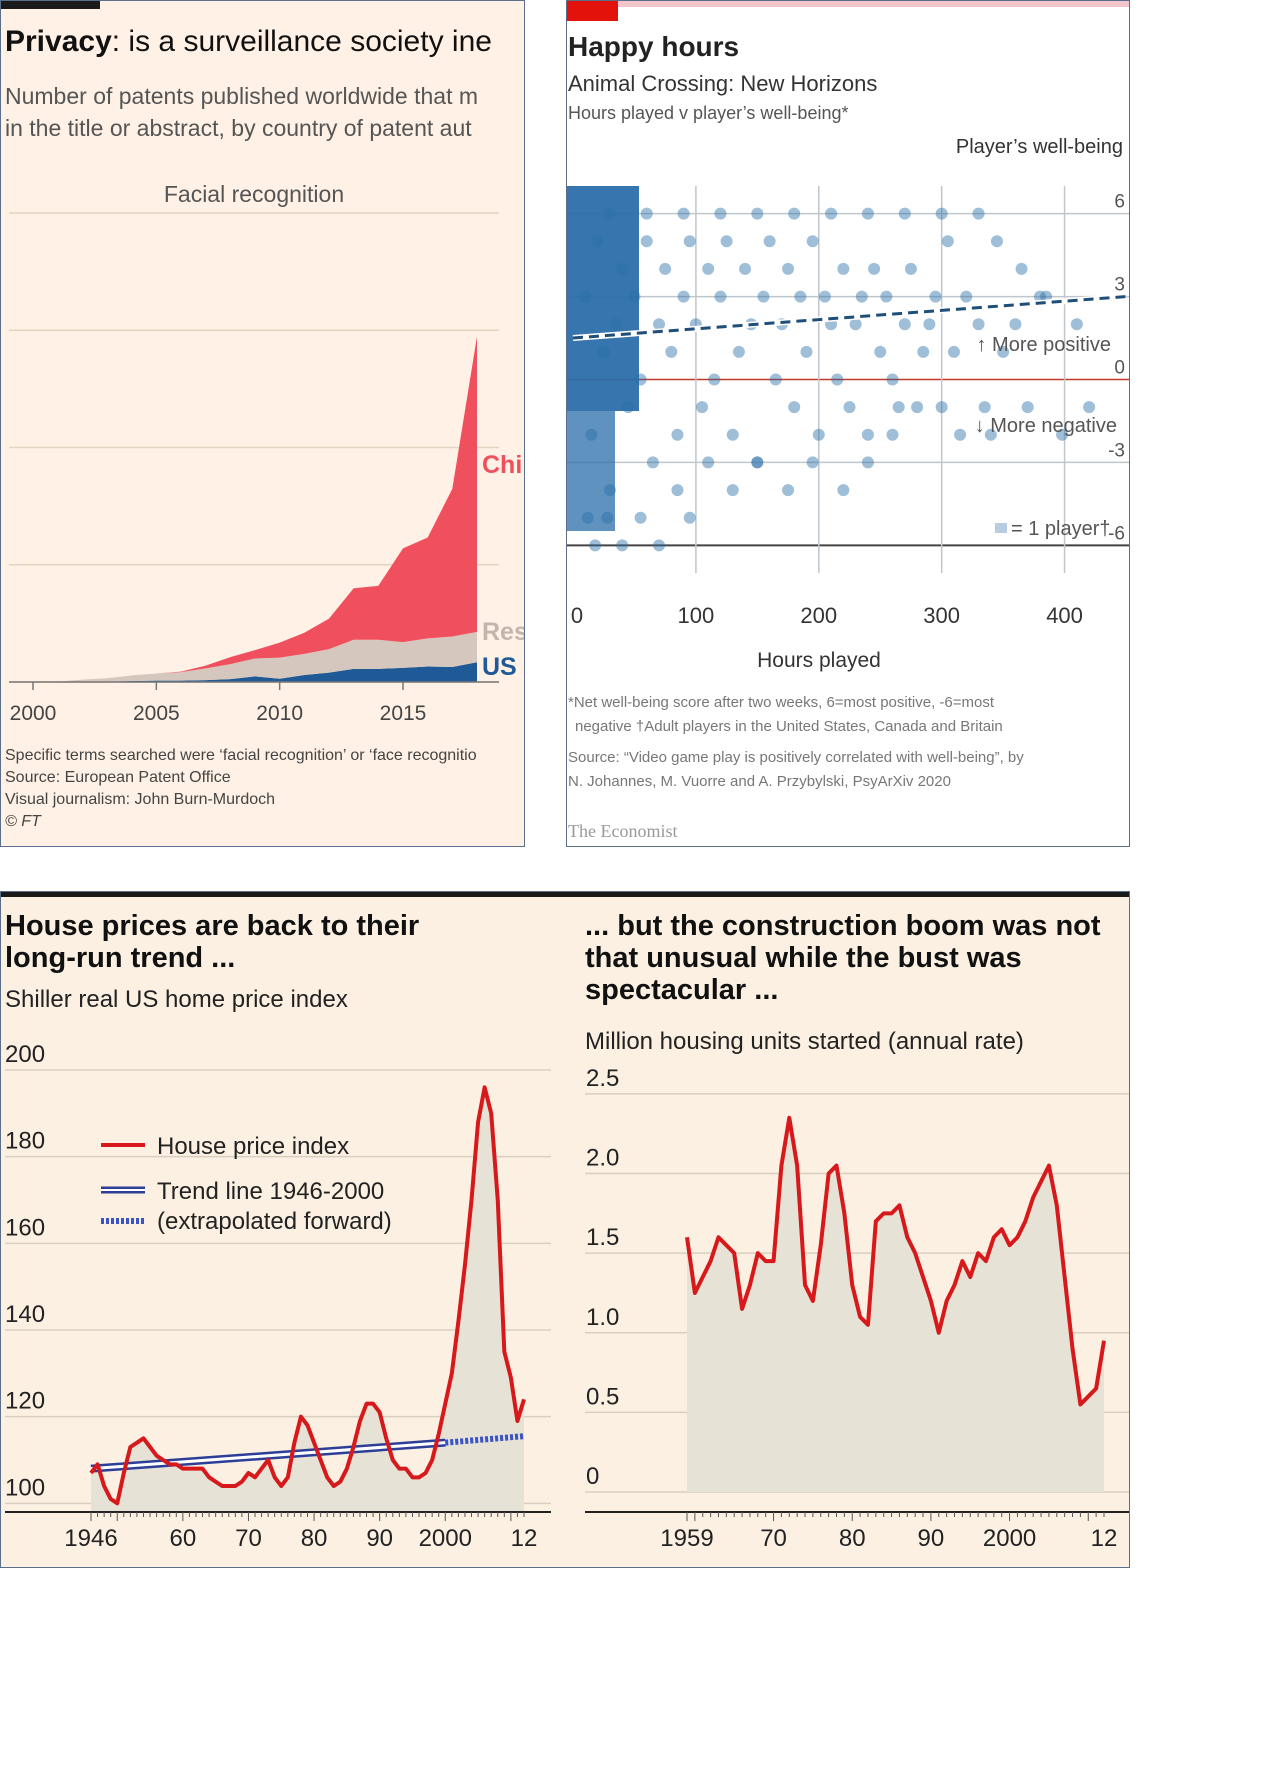 The height and width of the screenshot is (1778, 1282). I want to click on econ-y-axis-title: Player’s well-being, so click(1039, 147).